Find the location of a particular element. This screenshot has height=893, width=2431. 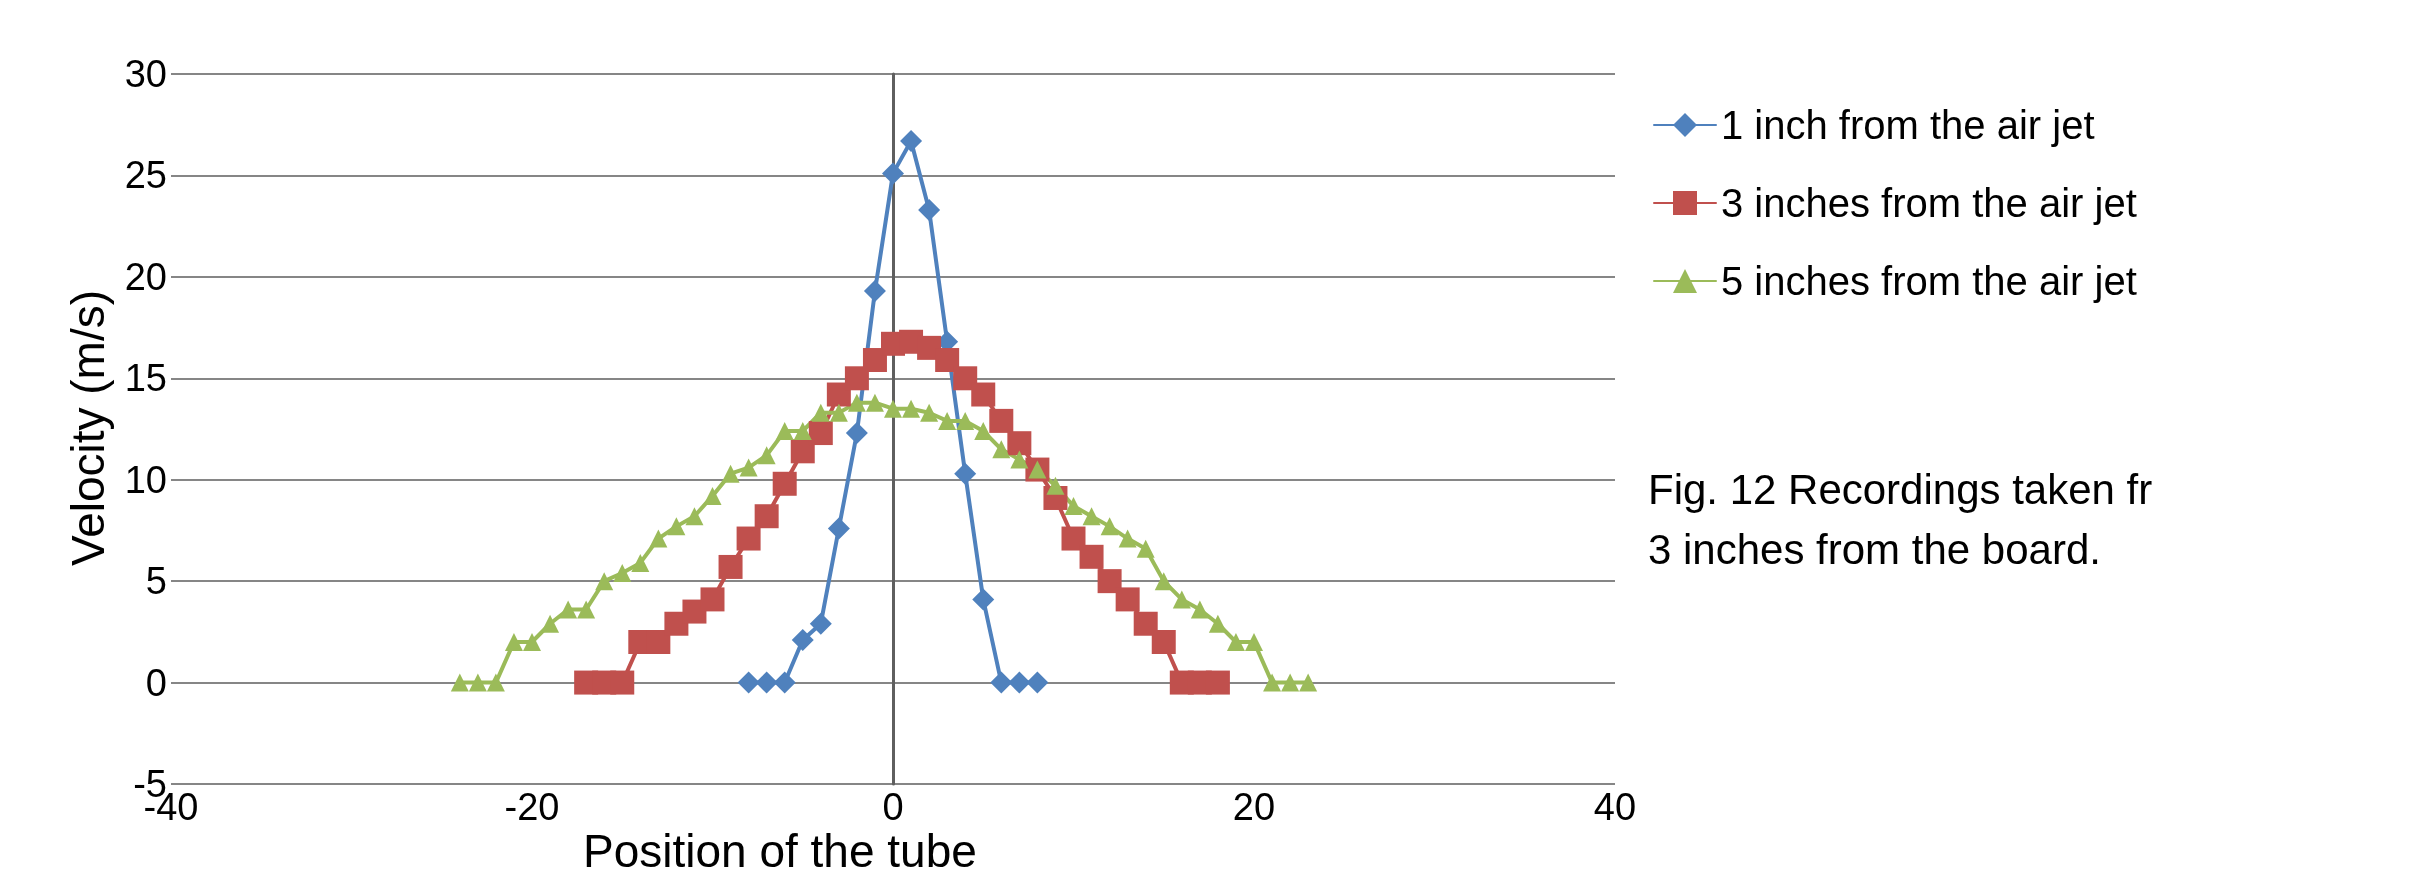

y-tick-label: 25 is located at coordinates (145, 175).